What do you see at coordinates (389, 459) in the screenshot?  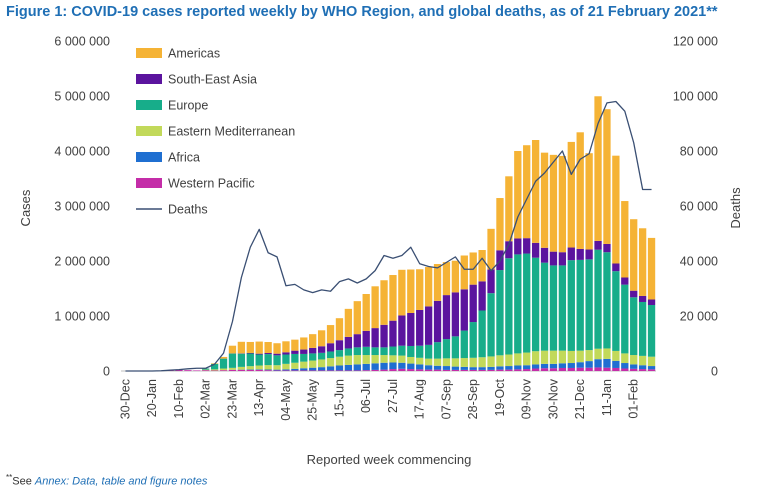 I see `x-axis-title: Reported week commencing` at bounding box center [389, 459].